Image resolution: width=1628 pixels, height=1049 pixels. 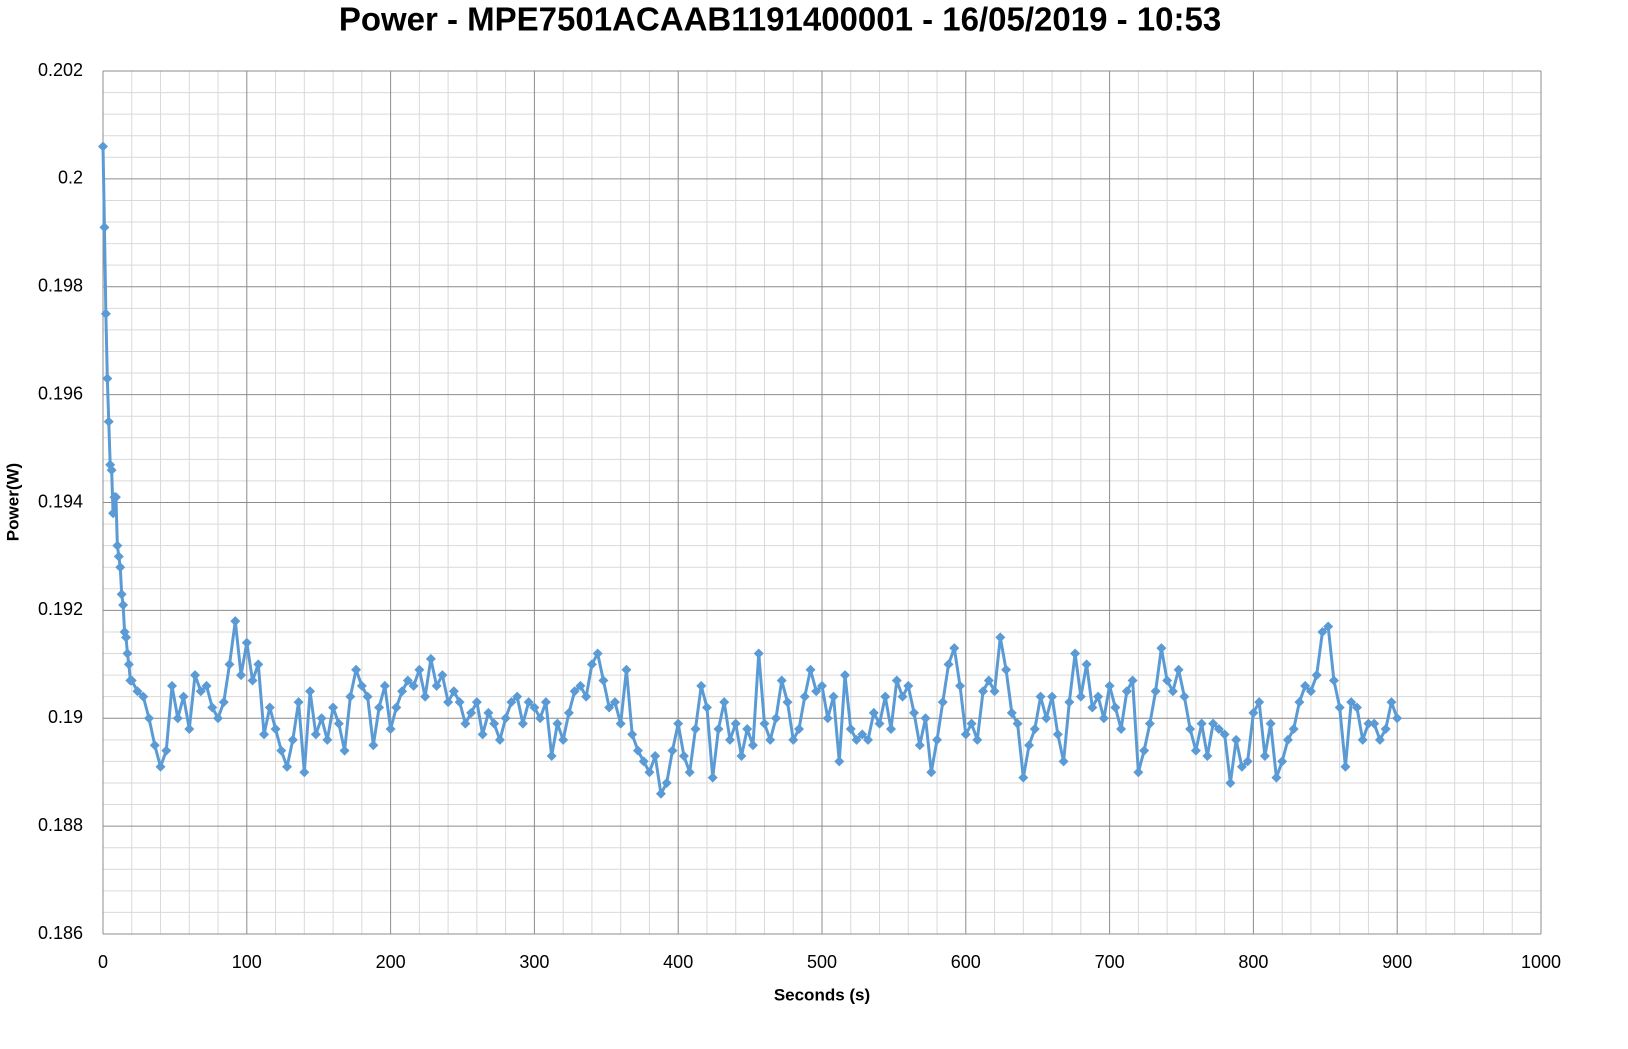 I want to click on x-tick-label: 200, so click(x=391, y=962).